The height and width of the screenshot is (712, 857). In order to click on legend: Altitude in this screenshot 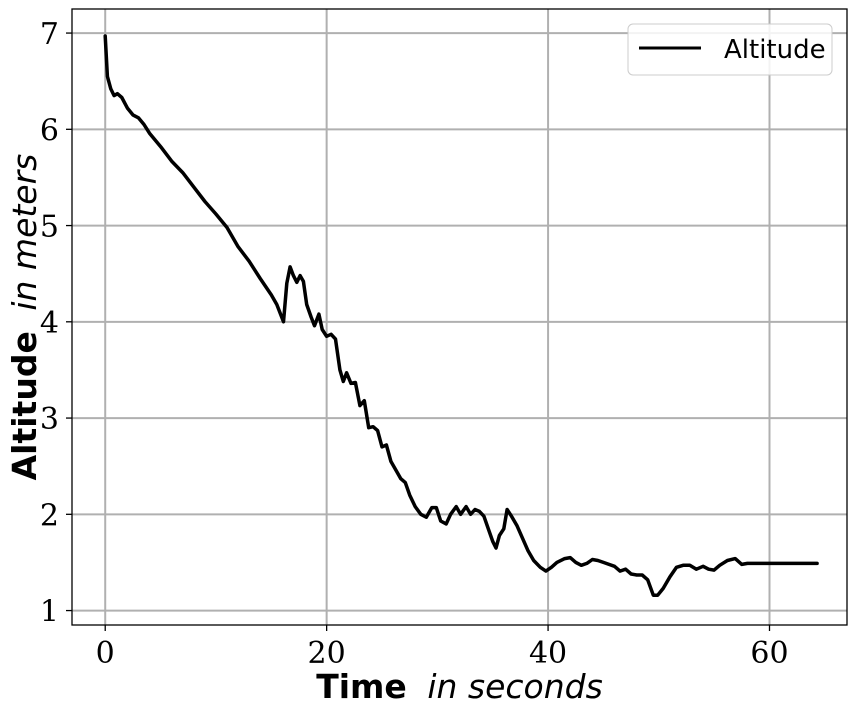, I will do `click(730, 49)`.